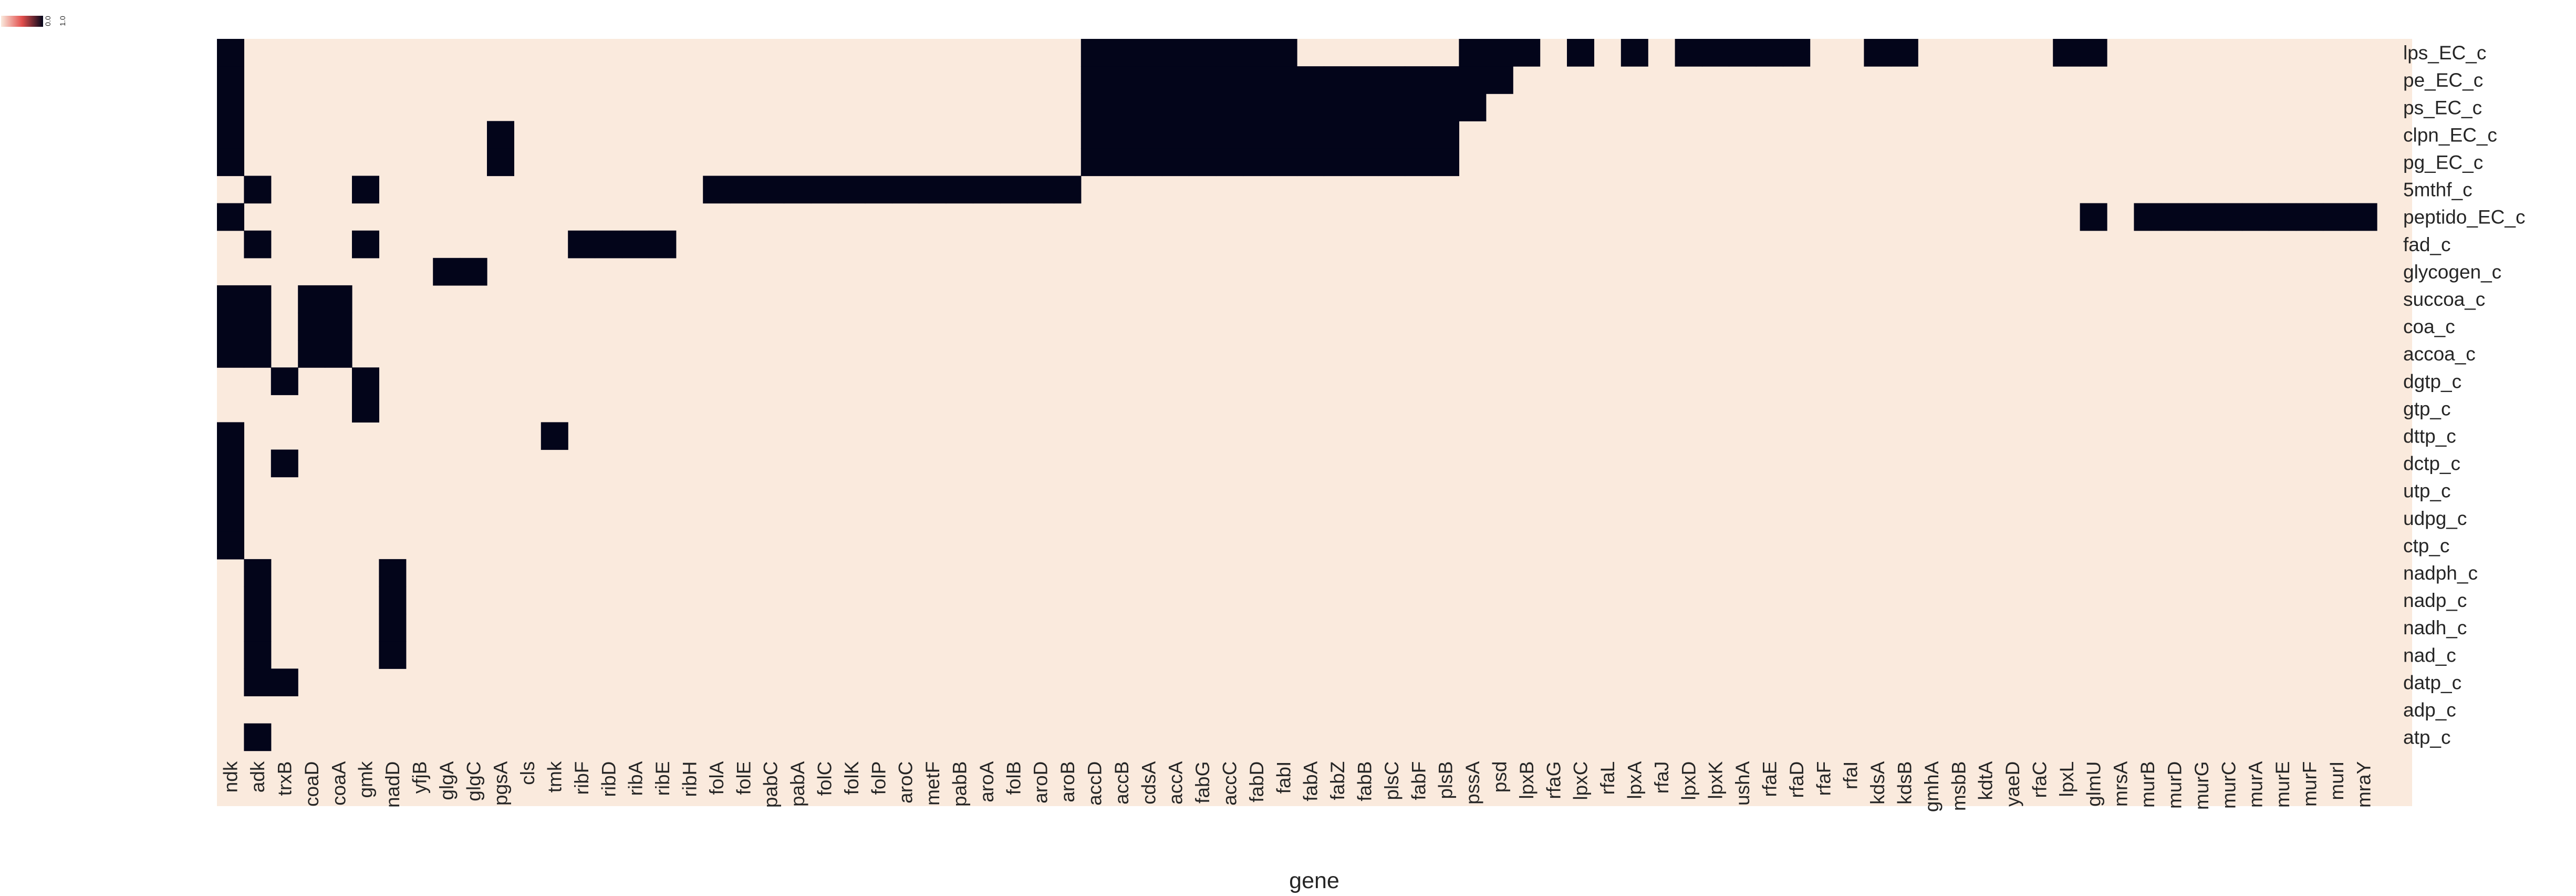 This screenshot has width=2576, height=896. I want to click on row-label: utp_c, so click(2427, 491).